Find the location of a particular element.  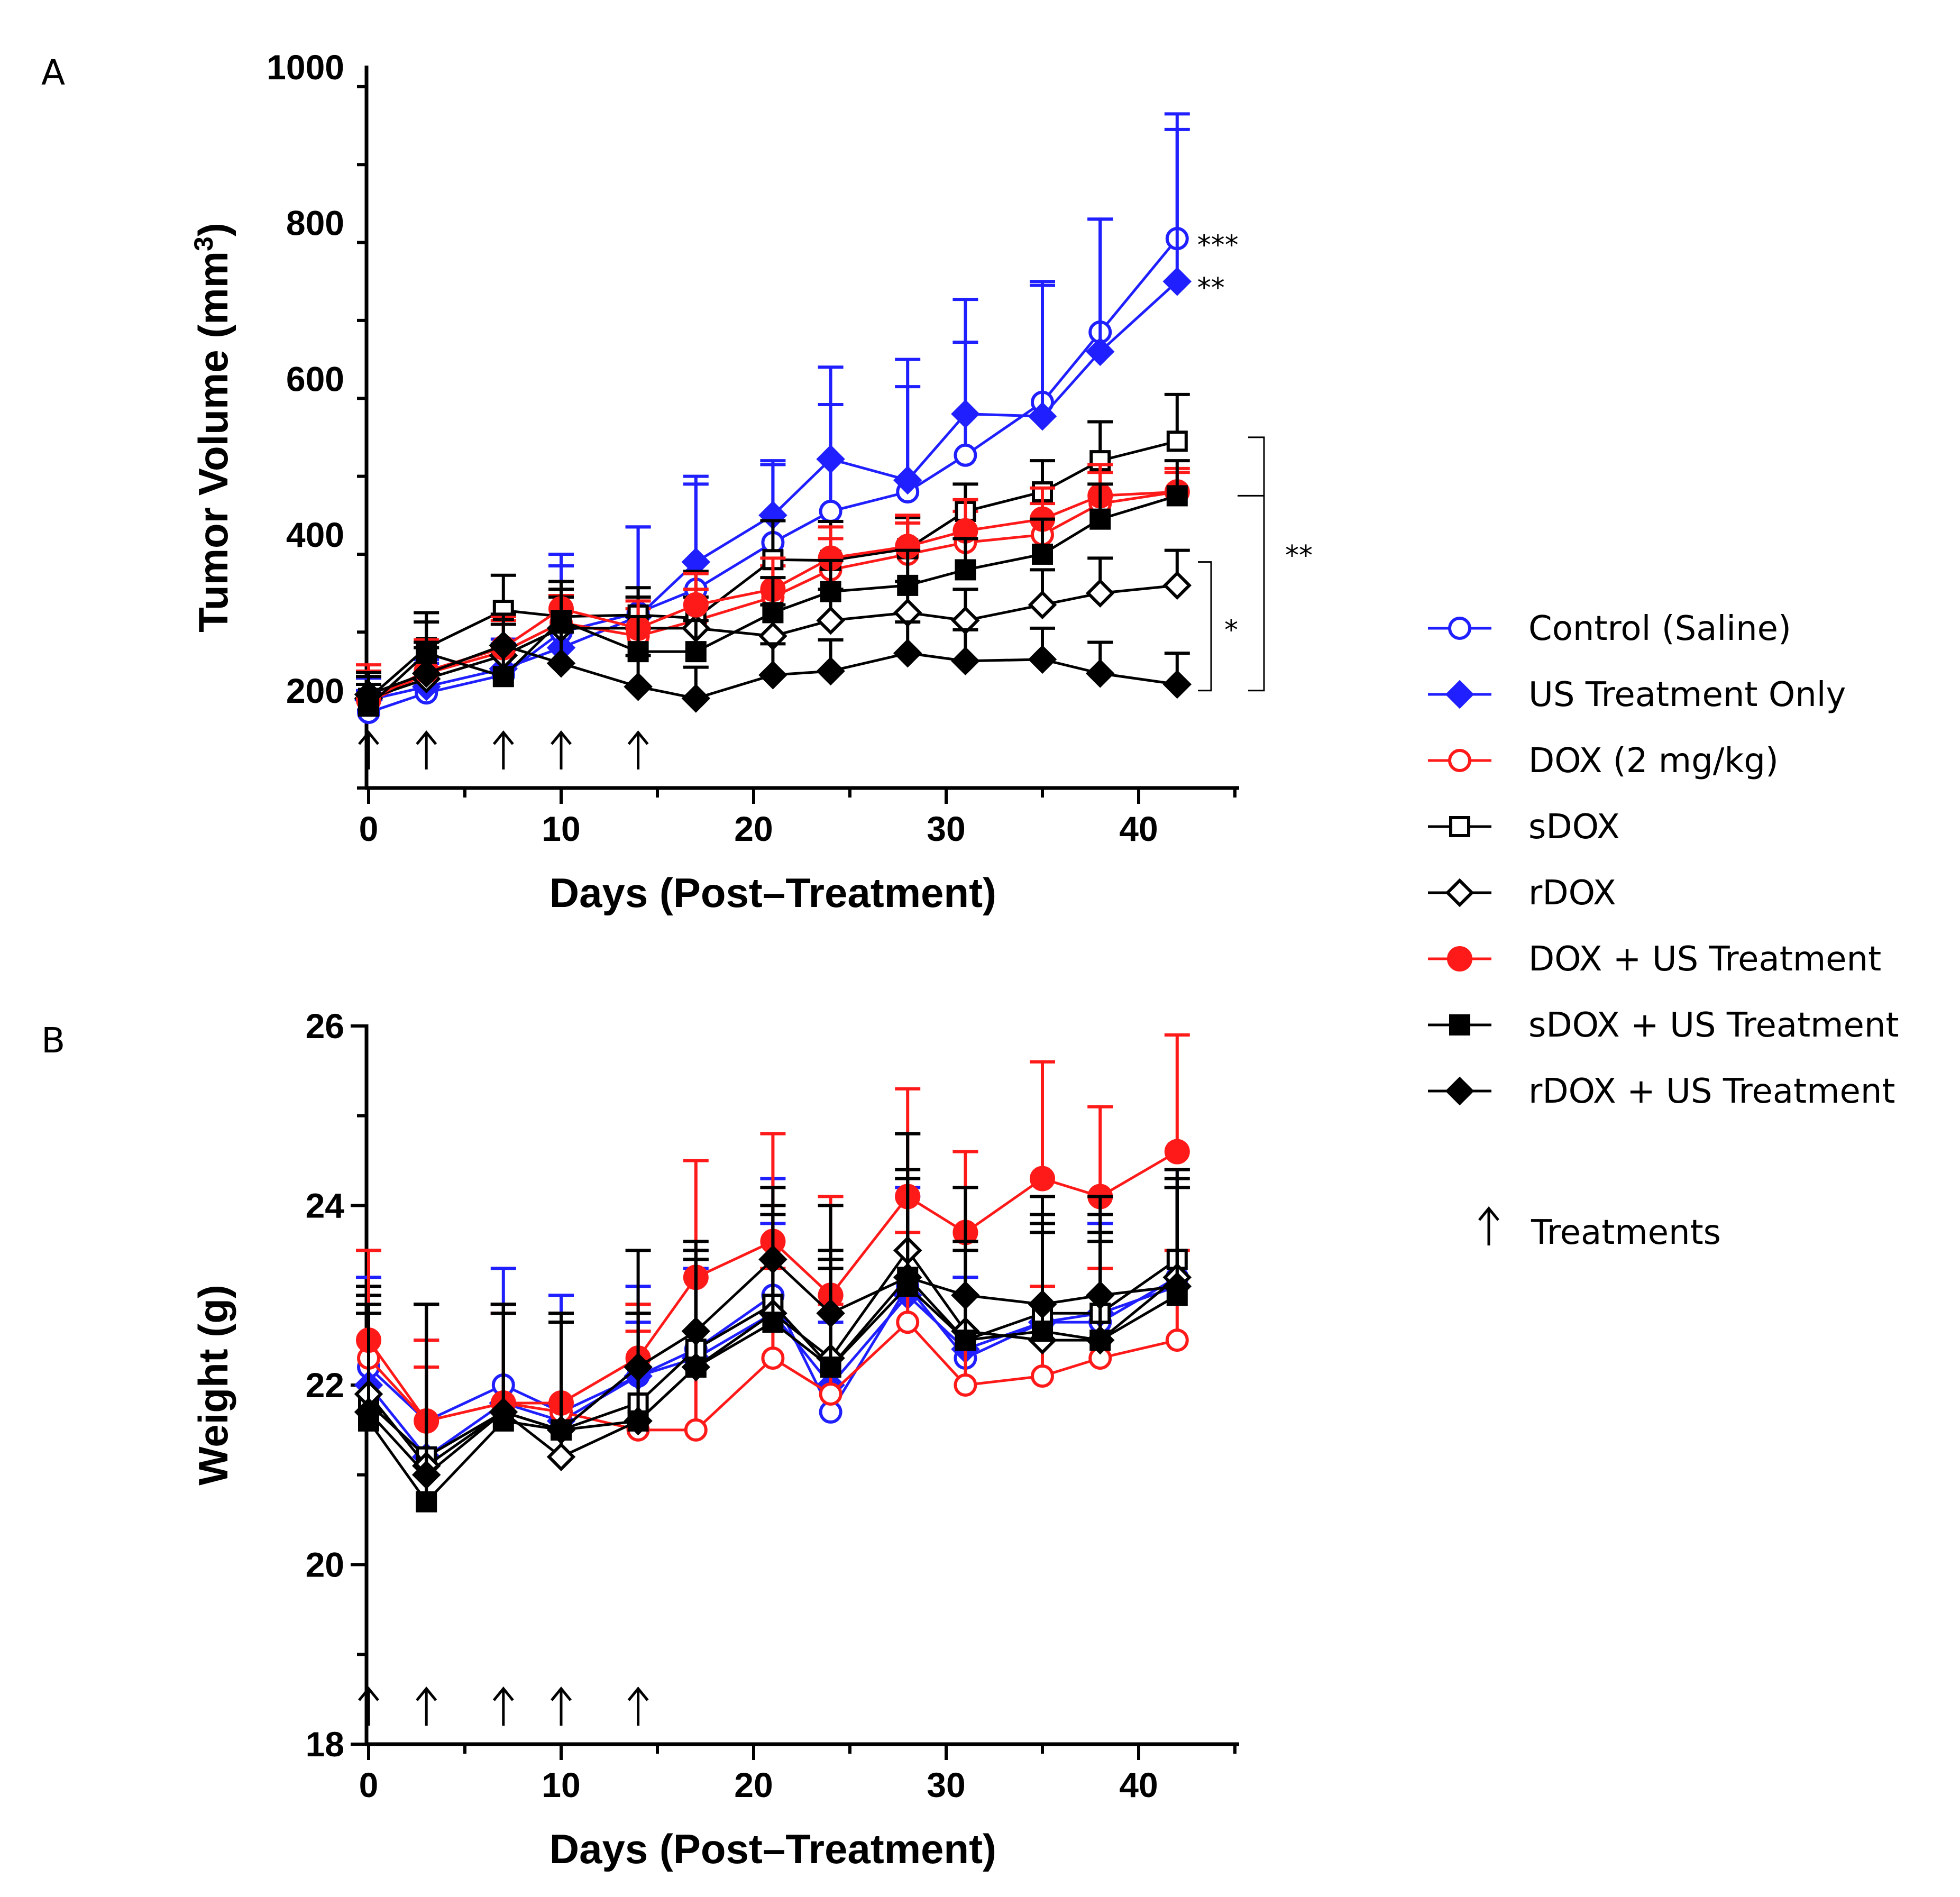

legend-item-rdox: rDOX is located at coordinates (1522, 893).